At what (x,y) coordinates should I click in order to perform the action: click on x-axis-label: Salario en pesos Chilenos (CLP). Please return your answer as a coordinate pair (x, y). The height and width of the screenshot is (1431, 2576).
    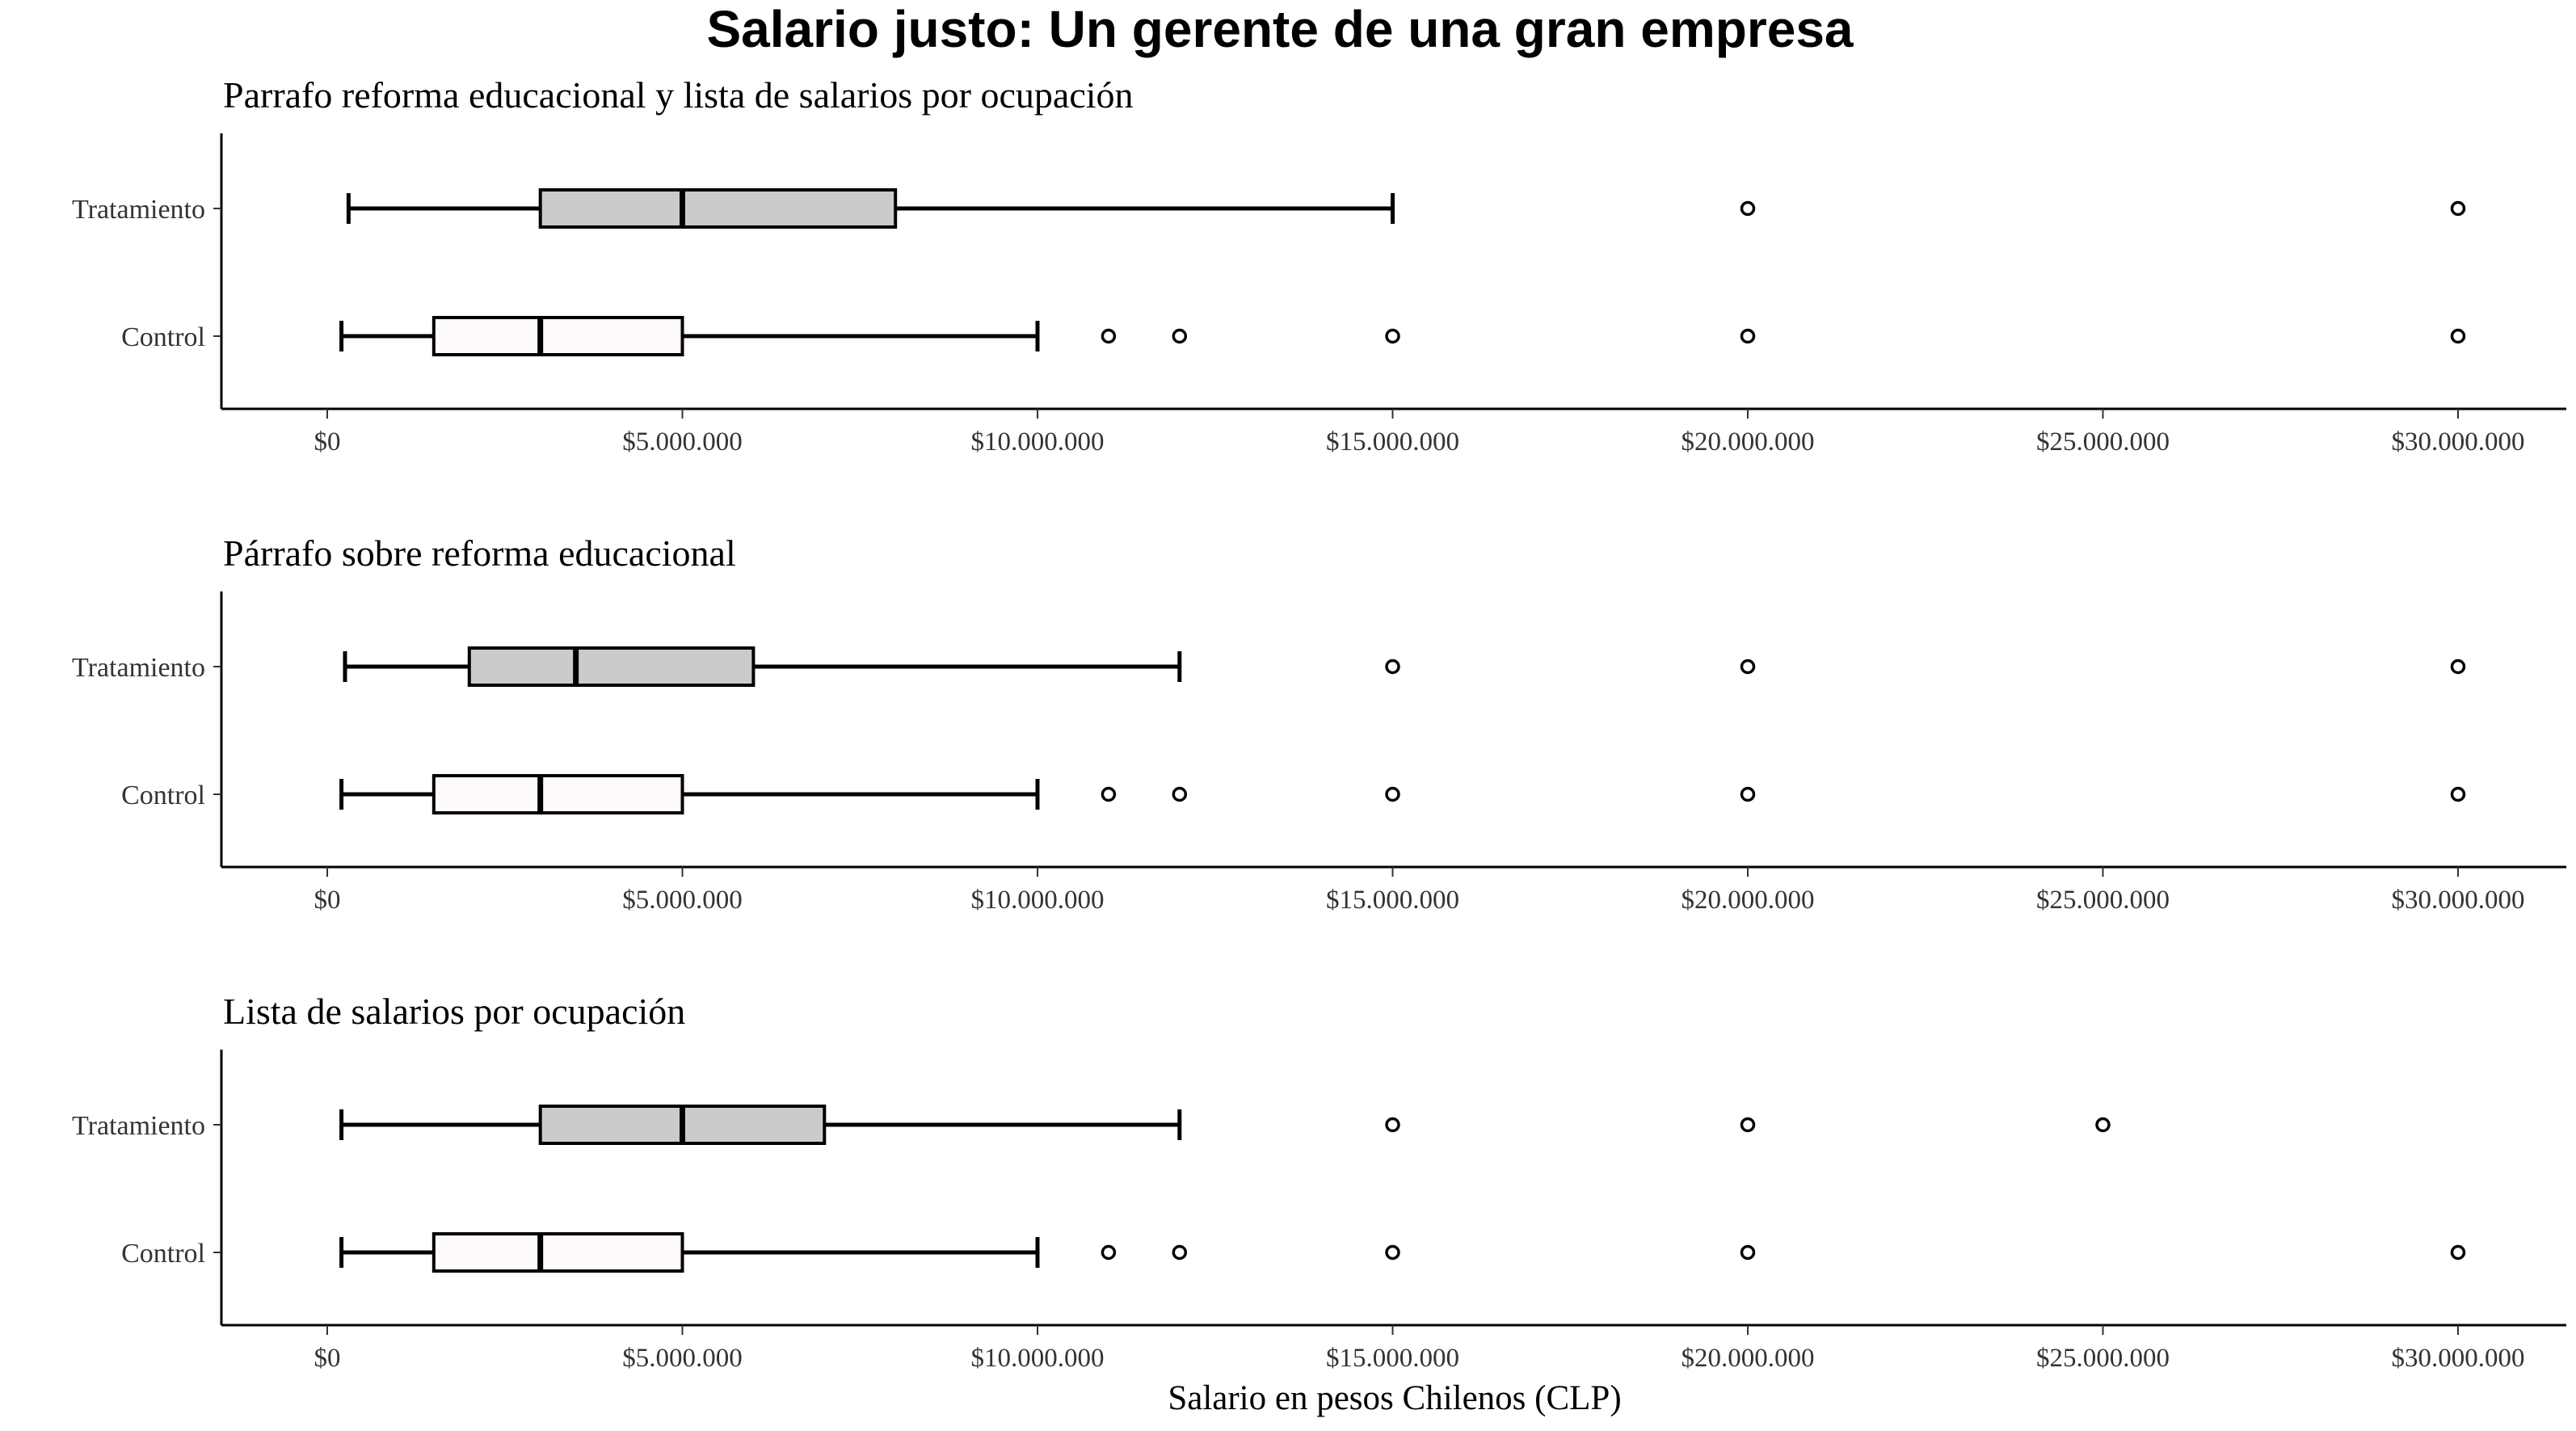
    Looking at the image, I should click on (1394, 1398).